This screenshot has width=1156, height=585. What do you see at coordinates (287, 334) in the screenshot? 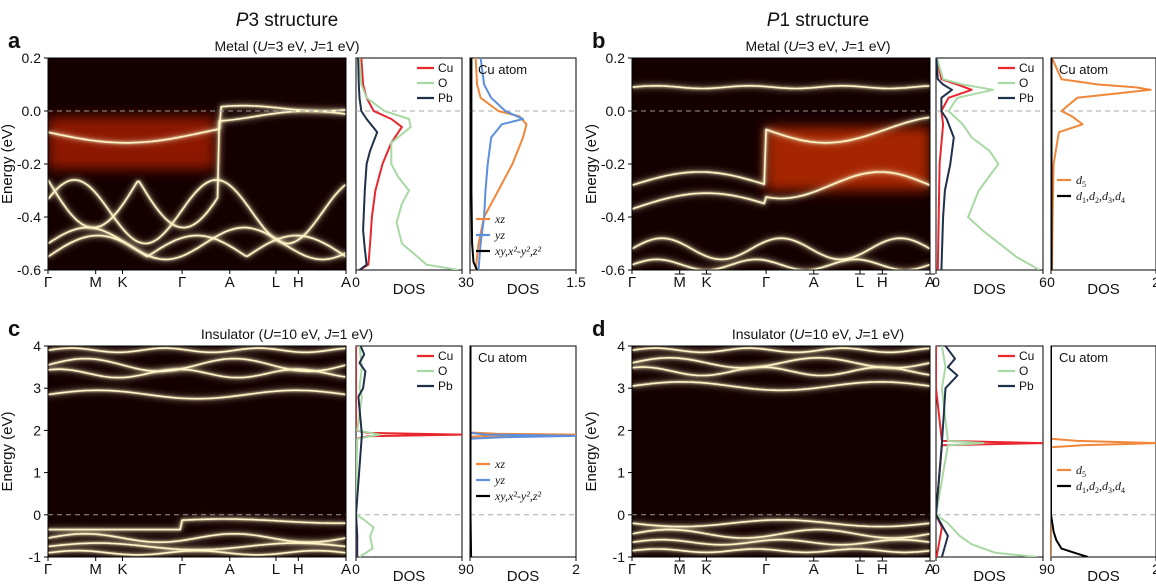
I see `condition-title-c: Insulator (U=10 eV, J=1 eV)` at bounding box center [287, 334].